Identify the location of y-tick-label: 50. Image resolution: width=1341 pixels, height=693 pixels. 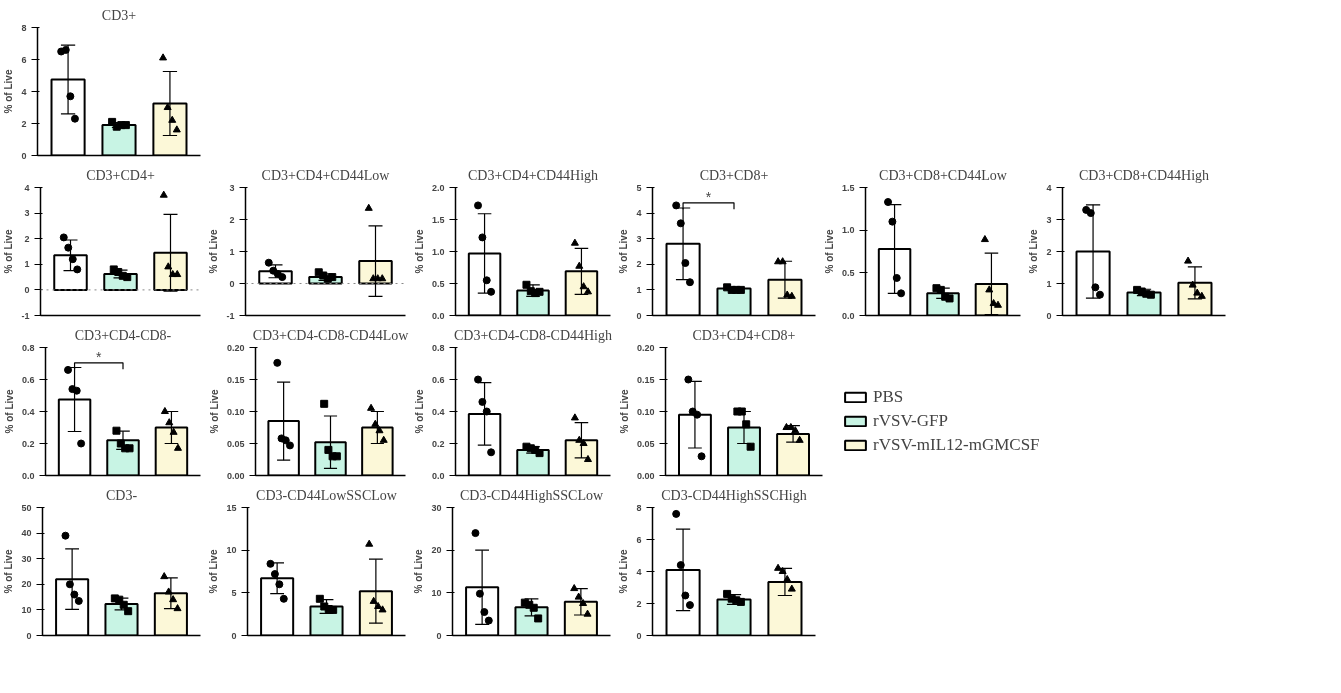
(26, 507).